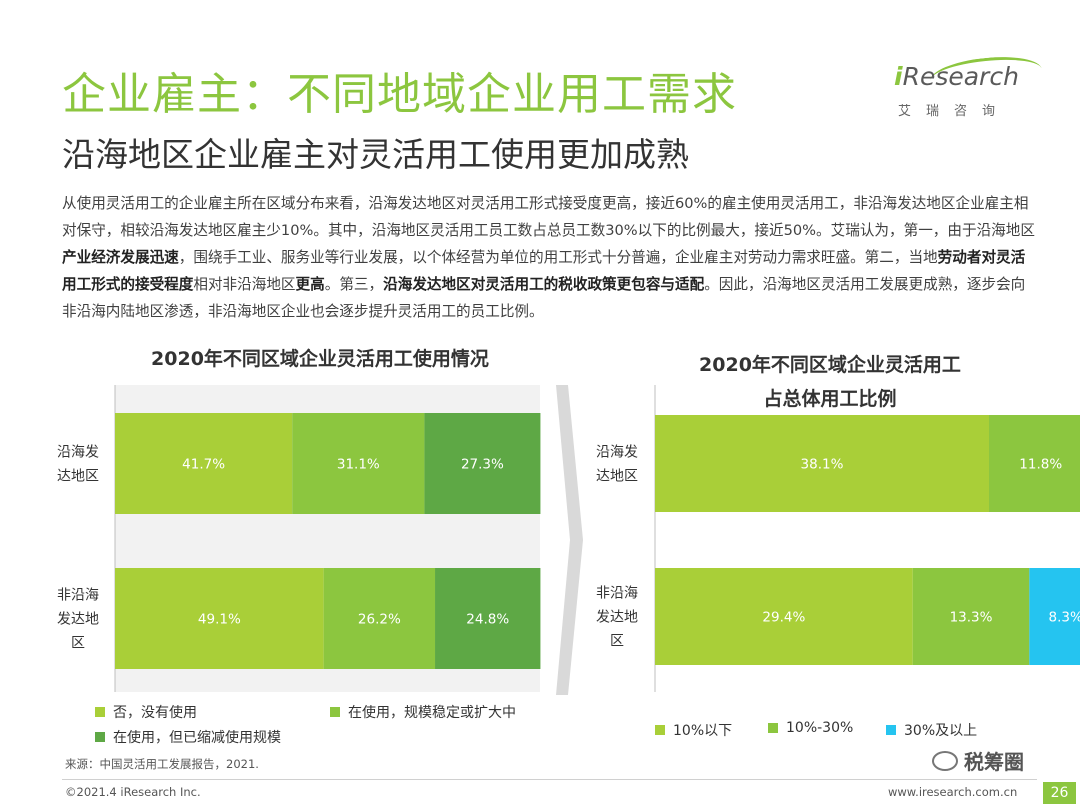 This screenshot has height=810, width=1080. What do you see at coordinates (994, 762) in the screenshot?
I see `watermark-text: 税筹圈` at bounding box center [994, 762].